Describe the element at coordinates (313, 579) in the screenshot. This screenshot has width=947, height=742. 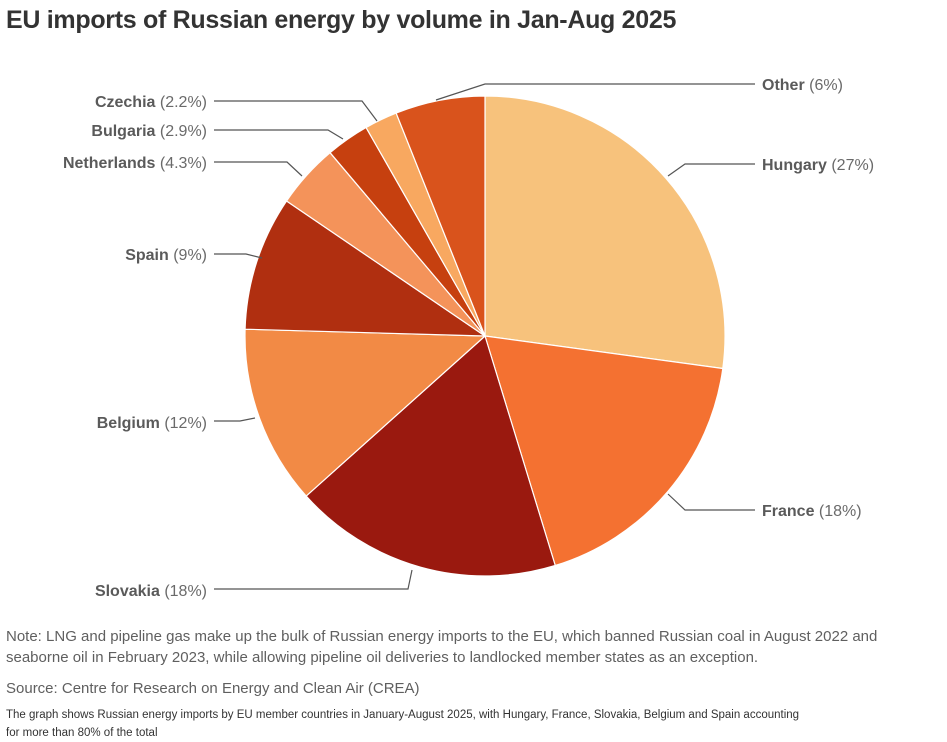
I see `leader-line-slovakia` at that location.